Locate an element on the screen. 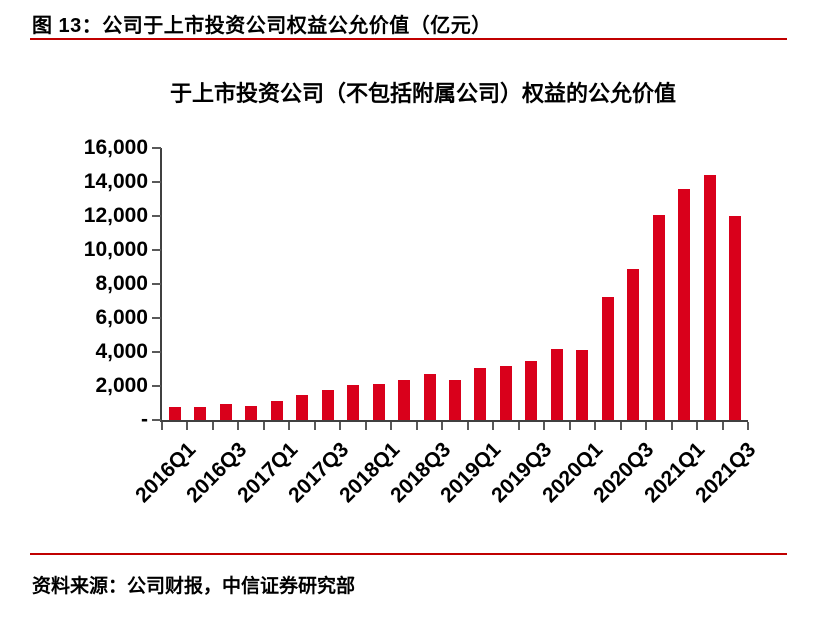 The width and height of the screenshot is (830, 634). x-axis-line is located at coordinates (454, 421).